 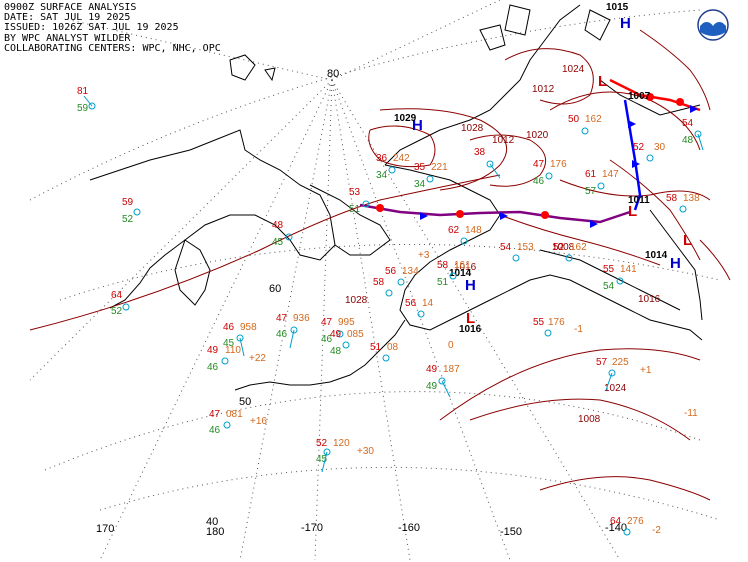 What do you see at coordinates (424, 255) in the screenshot?
I see `svg-text: +3` at bounding box center [424, 255].